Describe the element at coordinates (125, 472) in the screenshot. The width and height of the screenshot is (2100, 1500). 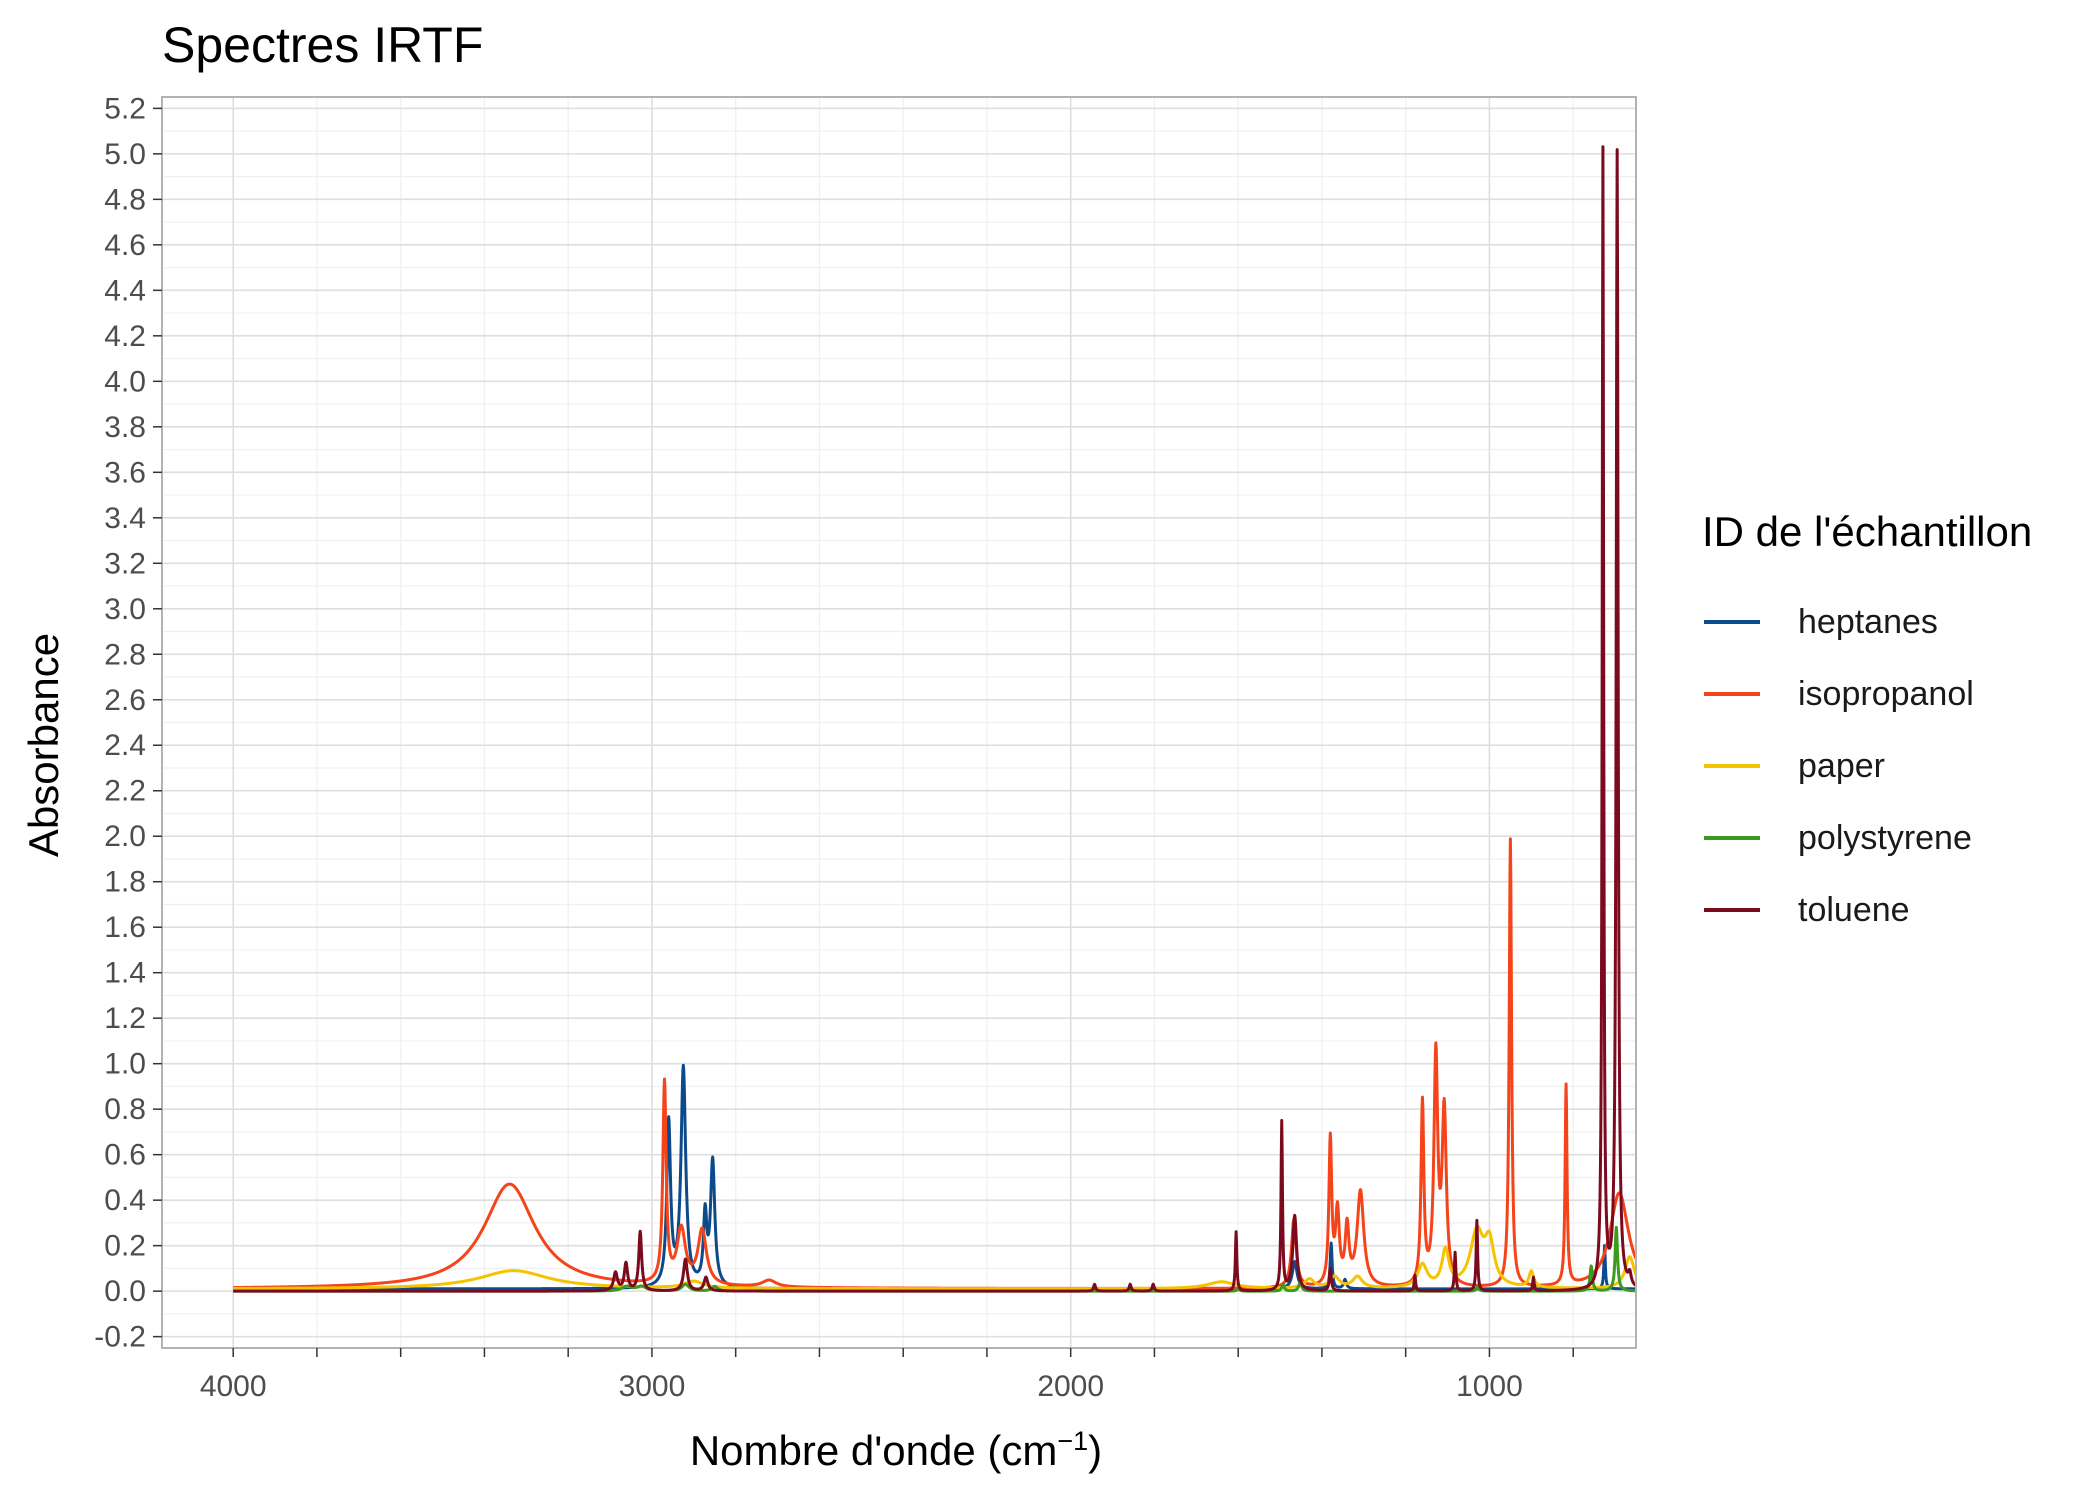
I see `y-tick-label: 3.6` at that location.